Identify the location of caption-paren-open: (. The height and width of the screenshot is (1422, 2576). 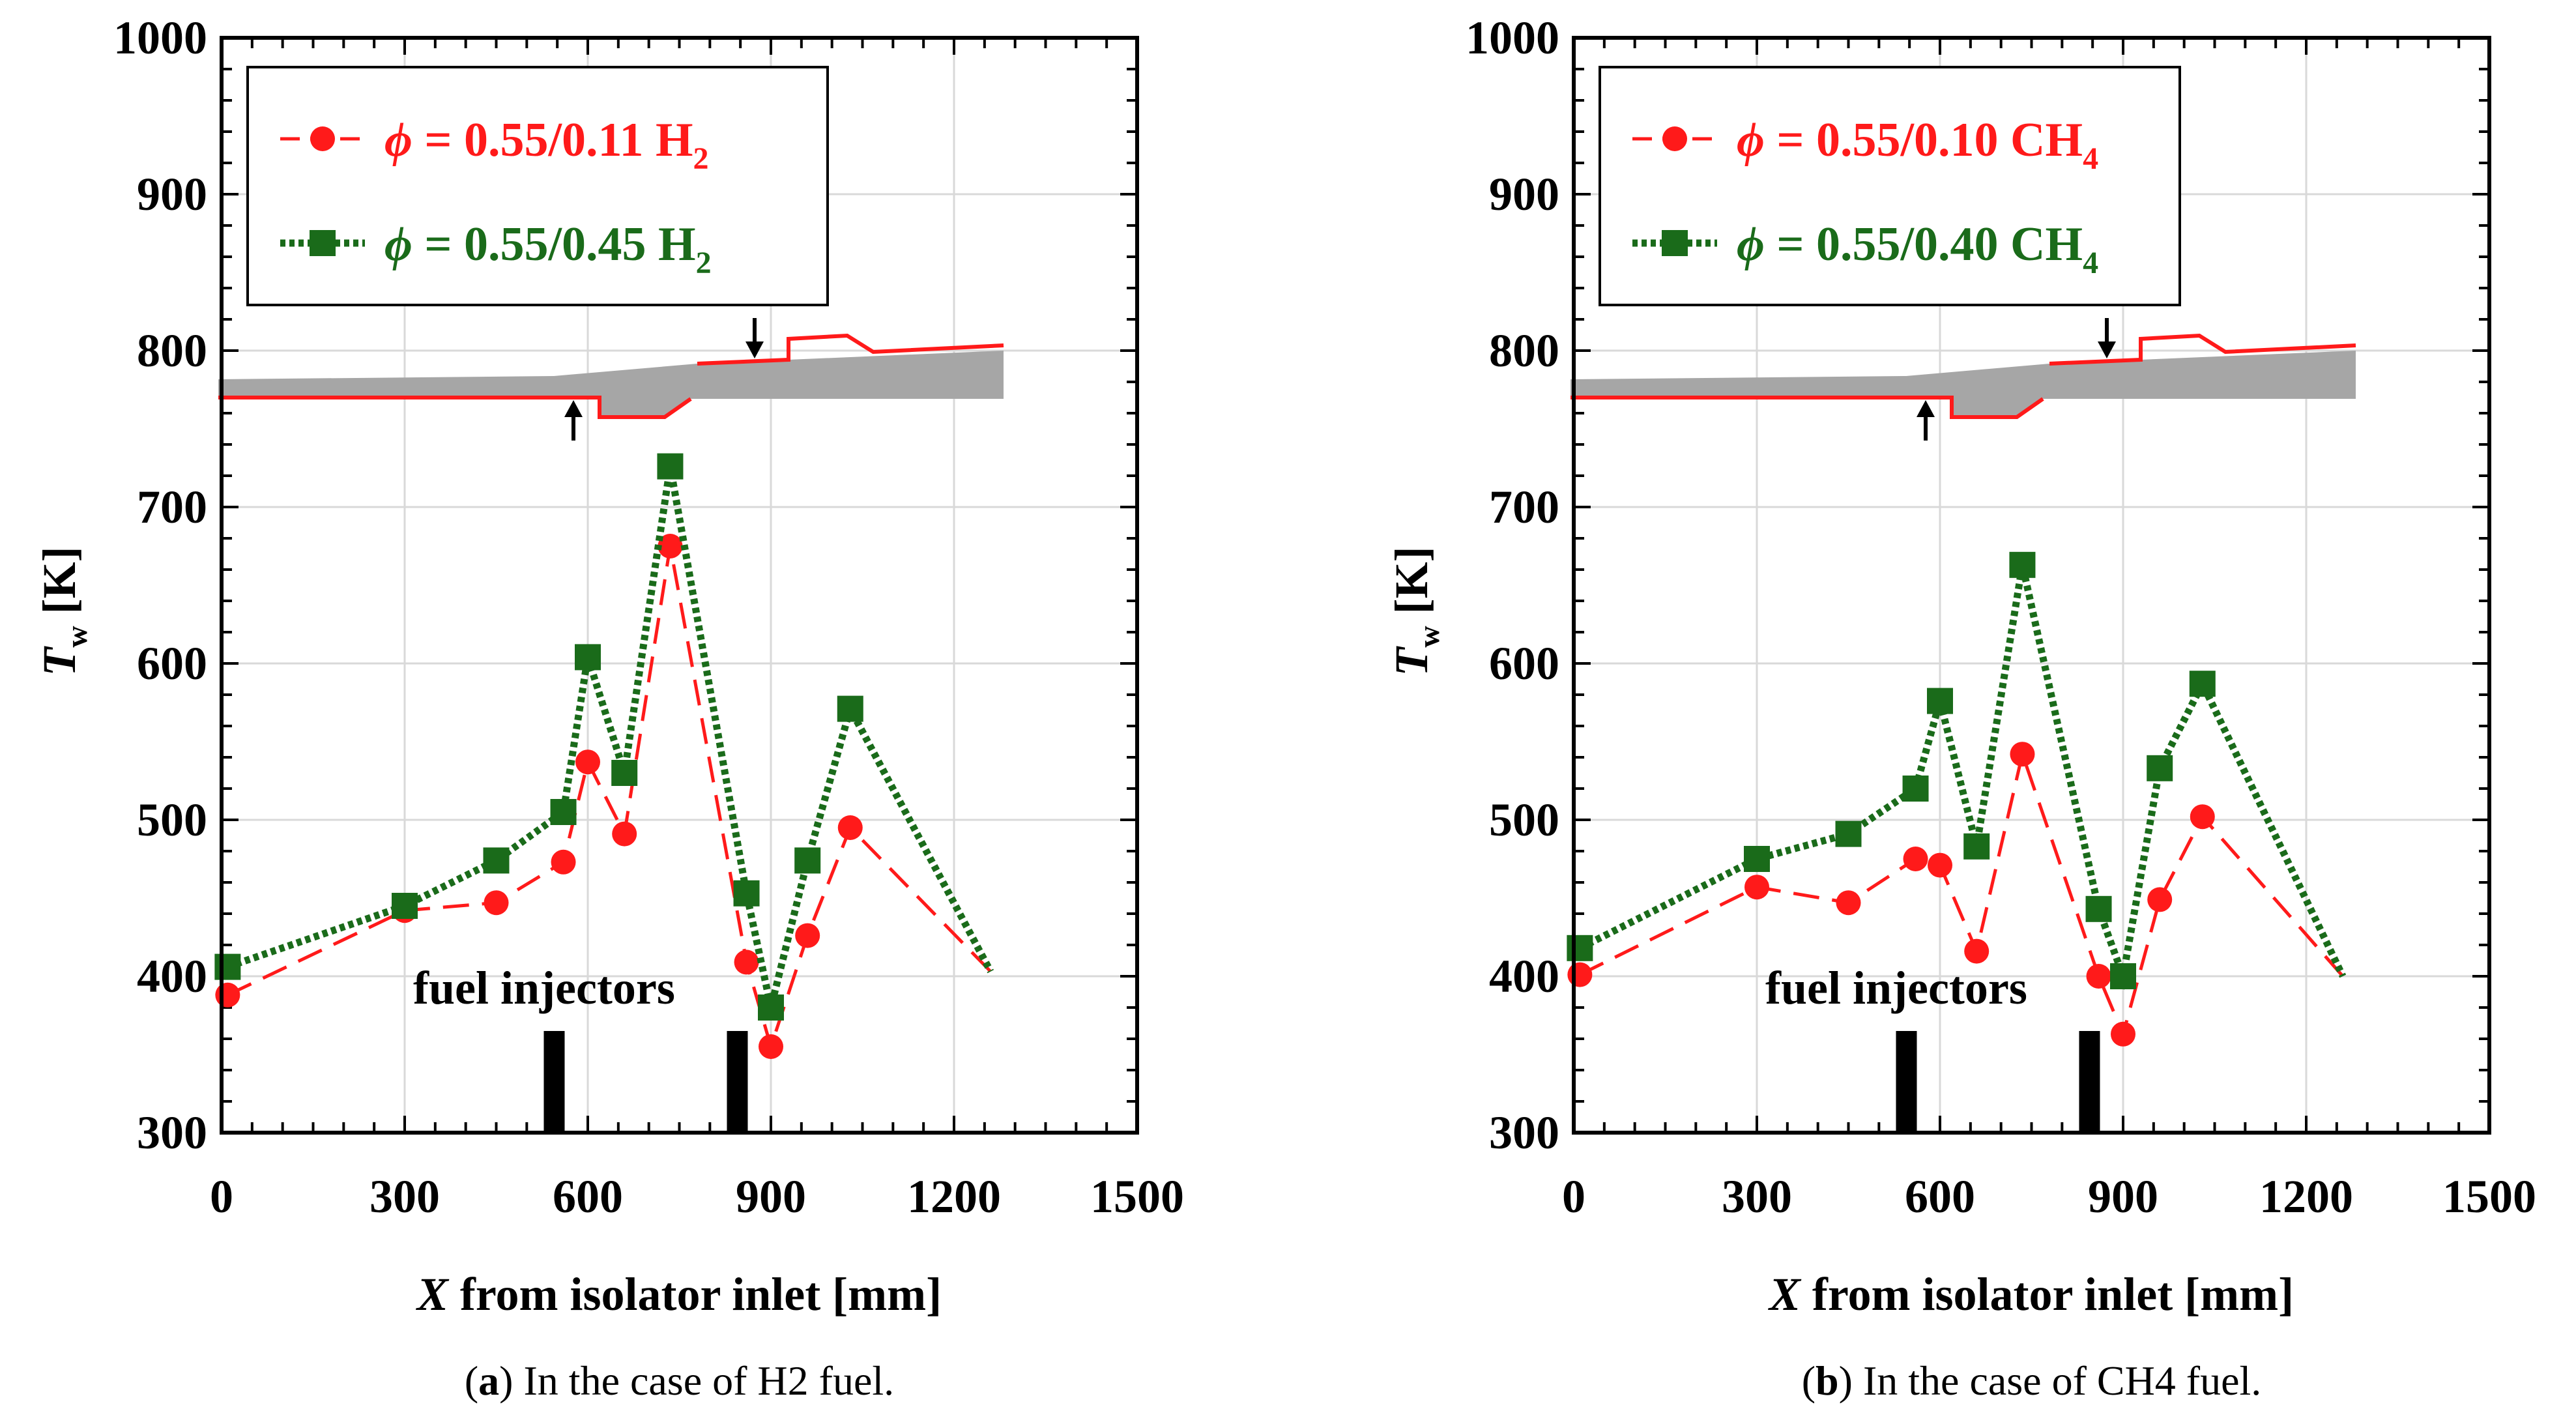
(471, 1381).